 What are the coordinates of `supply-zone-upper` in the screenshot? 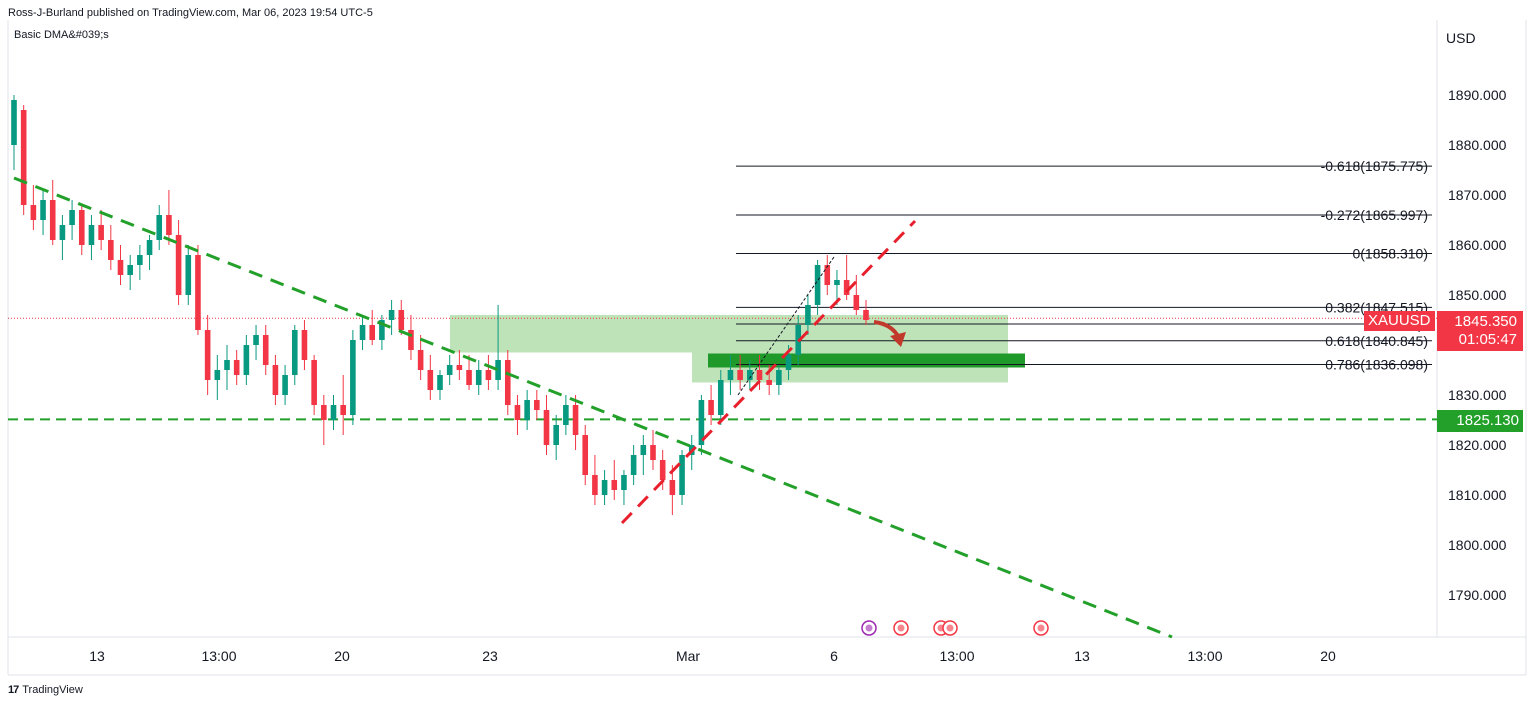 It's located at (729, 334).